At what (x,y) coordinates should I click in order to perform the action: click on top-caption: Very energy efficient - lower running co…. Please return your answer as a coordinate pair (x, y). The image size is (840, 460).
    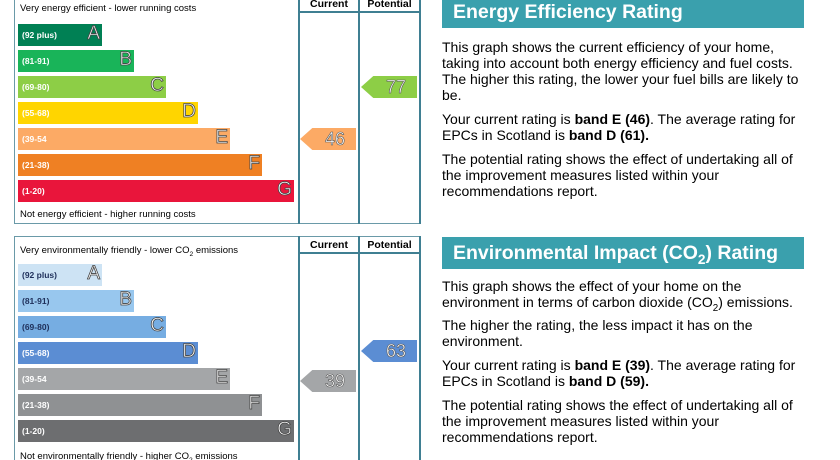
    Looking at the image, I should click on (108, 8).